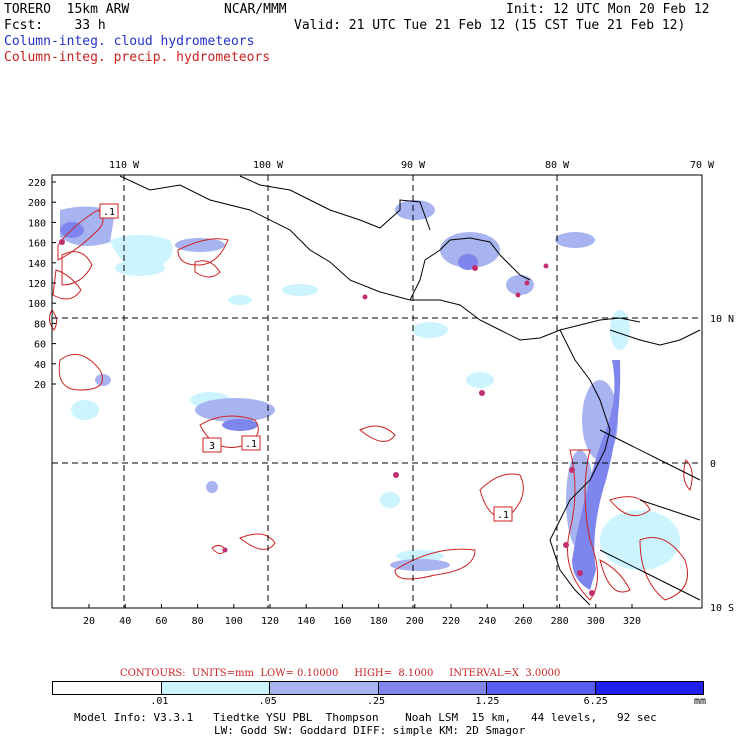  Describe the element at coordinates (379, 621) in the screenshot. I see `x-tick-label: 180` at that location.